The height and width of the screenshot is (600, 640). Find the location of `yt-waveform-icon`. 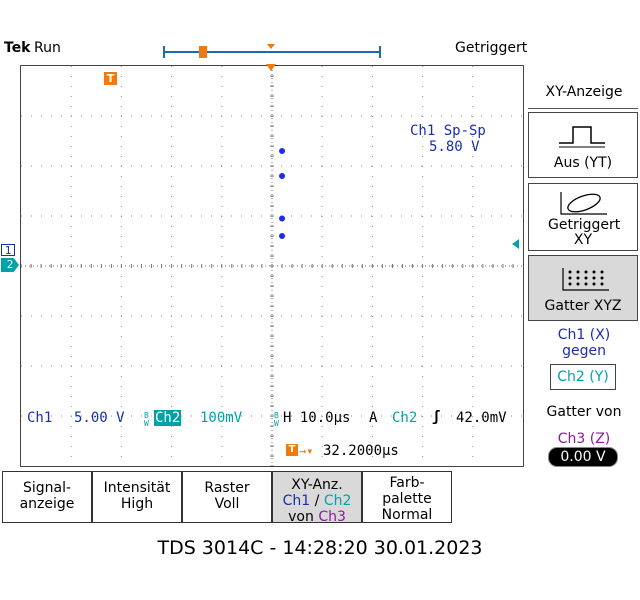

yt-waveform-icon is located at coordinates (582, 137).